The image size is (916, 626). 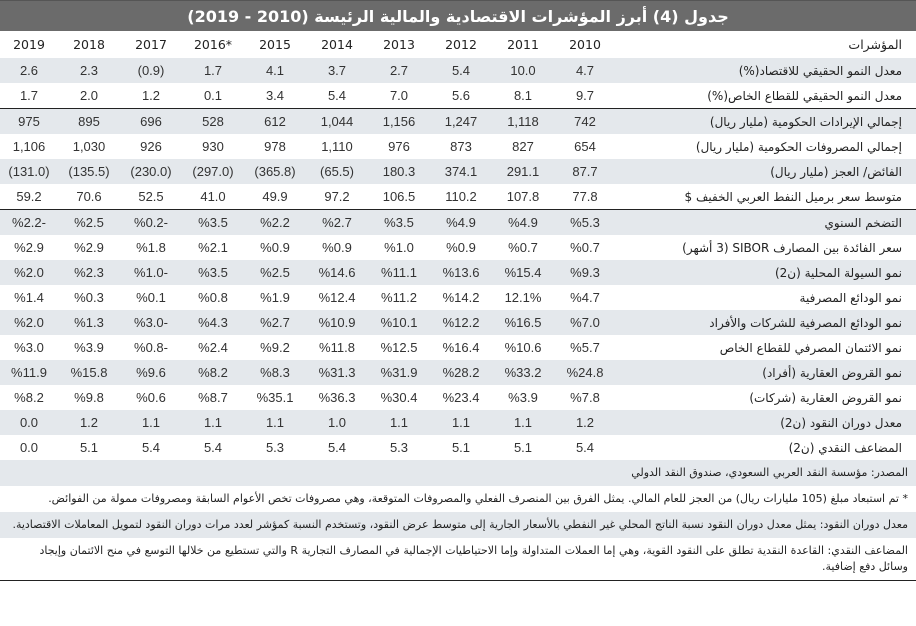 I want to click on cell-value: %12.2, so click(x=461, y=322).